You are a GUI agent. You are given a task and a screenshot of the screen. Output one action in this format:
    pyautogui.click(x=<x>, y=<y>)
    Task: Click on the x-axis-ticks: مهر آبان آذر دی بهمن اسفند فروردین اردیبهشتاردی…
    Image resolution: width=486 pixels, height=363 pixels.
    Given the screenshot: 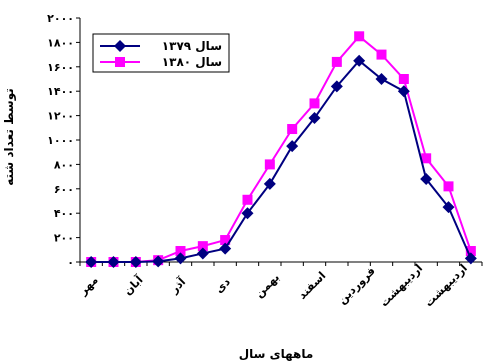 What is the action you would take?
    pyautogui.click(x=279, y=286)
    